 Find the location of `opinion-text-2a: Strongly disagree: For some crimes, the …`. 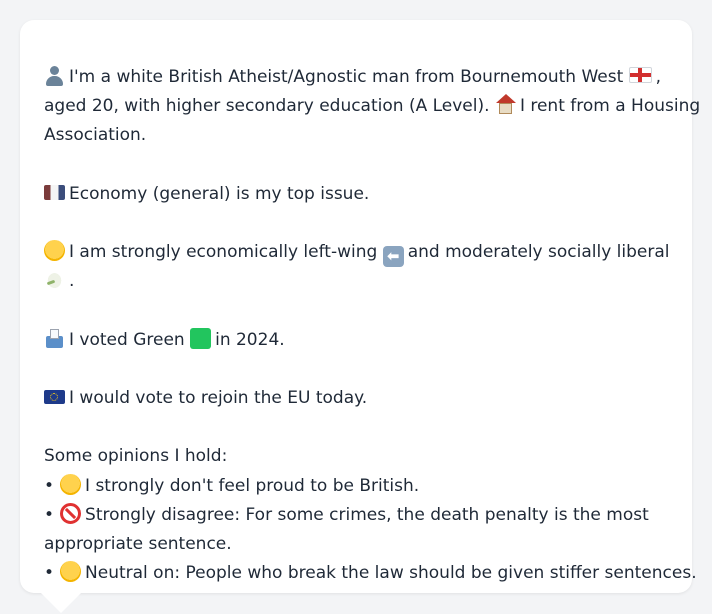

opinion-text-2a: Strongly disagree: For some crimes, the … is located at coordinates (367, 514).